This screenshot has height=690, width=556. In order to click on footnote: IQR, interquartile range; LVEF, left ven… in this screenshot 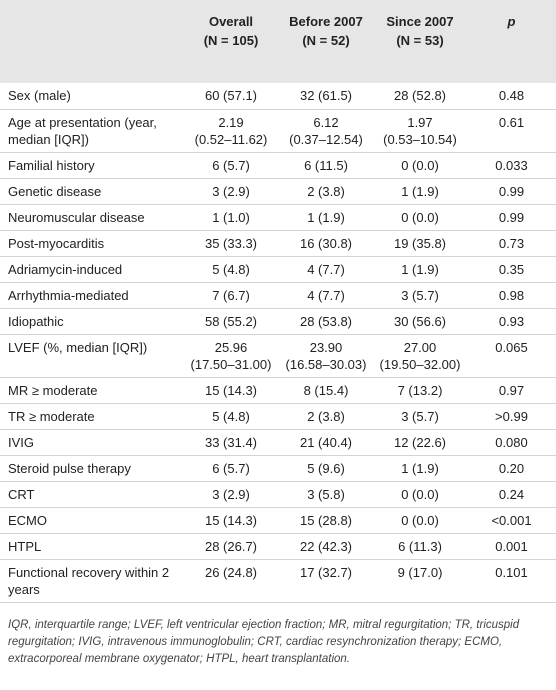, I will do `click(264, 641)`.